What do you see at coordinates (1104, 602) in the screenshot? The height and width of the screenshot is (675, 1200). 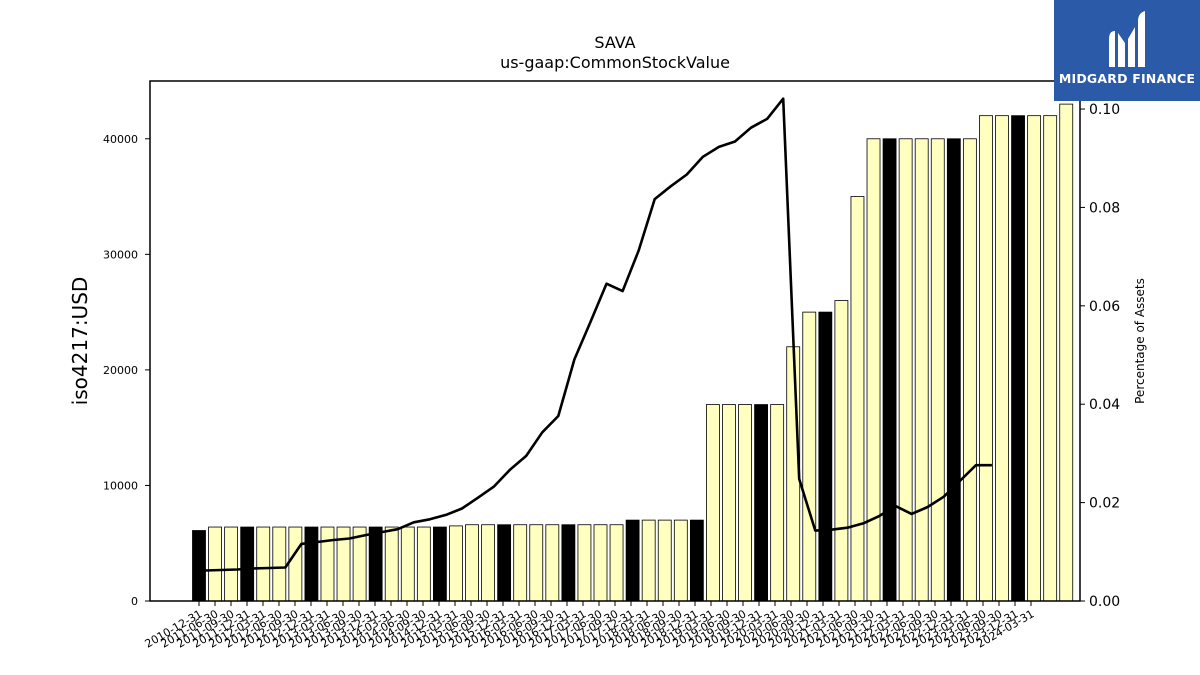 I see `y2-tick-label: 0.00` at bounding box center [1104, 602].